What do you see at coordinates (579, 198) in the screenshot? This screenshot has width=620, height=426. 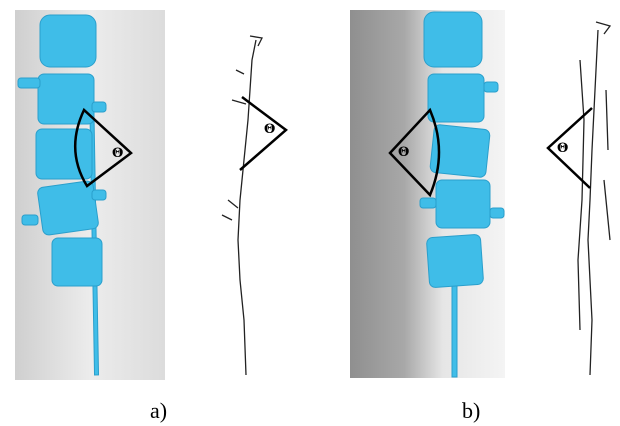 I see `sketch-b: Θ` at bounding box center [579, 198].